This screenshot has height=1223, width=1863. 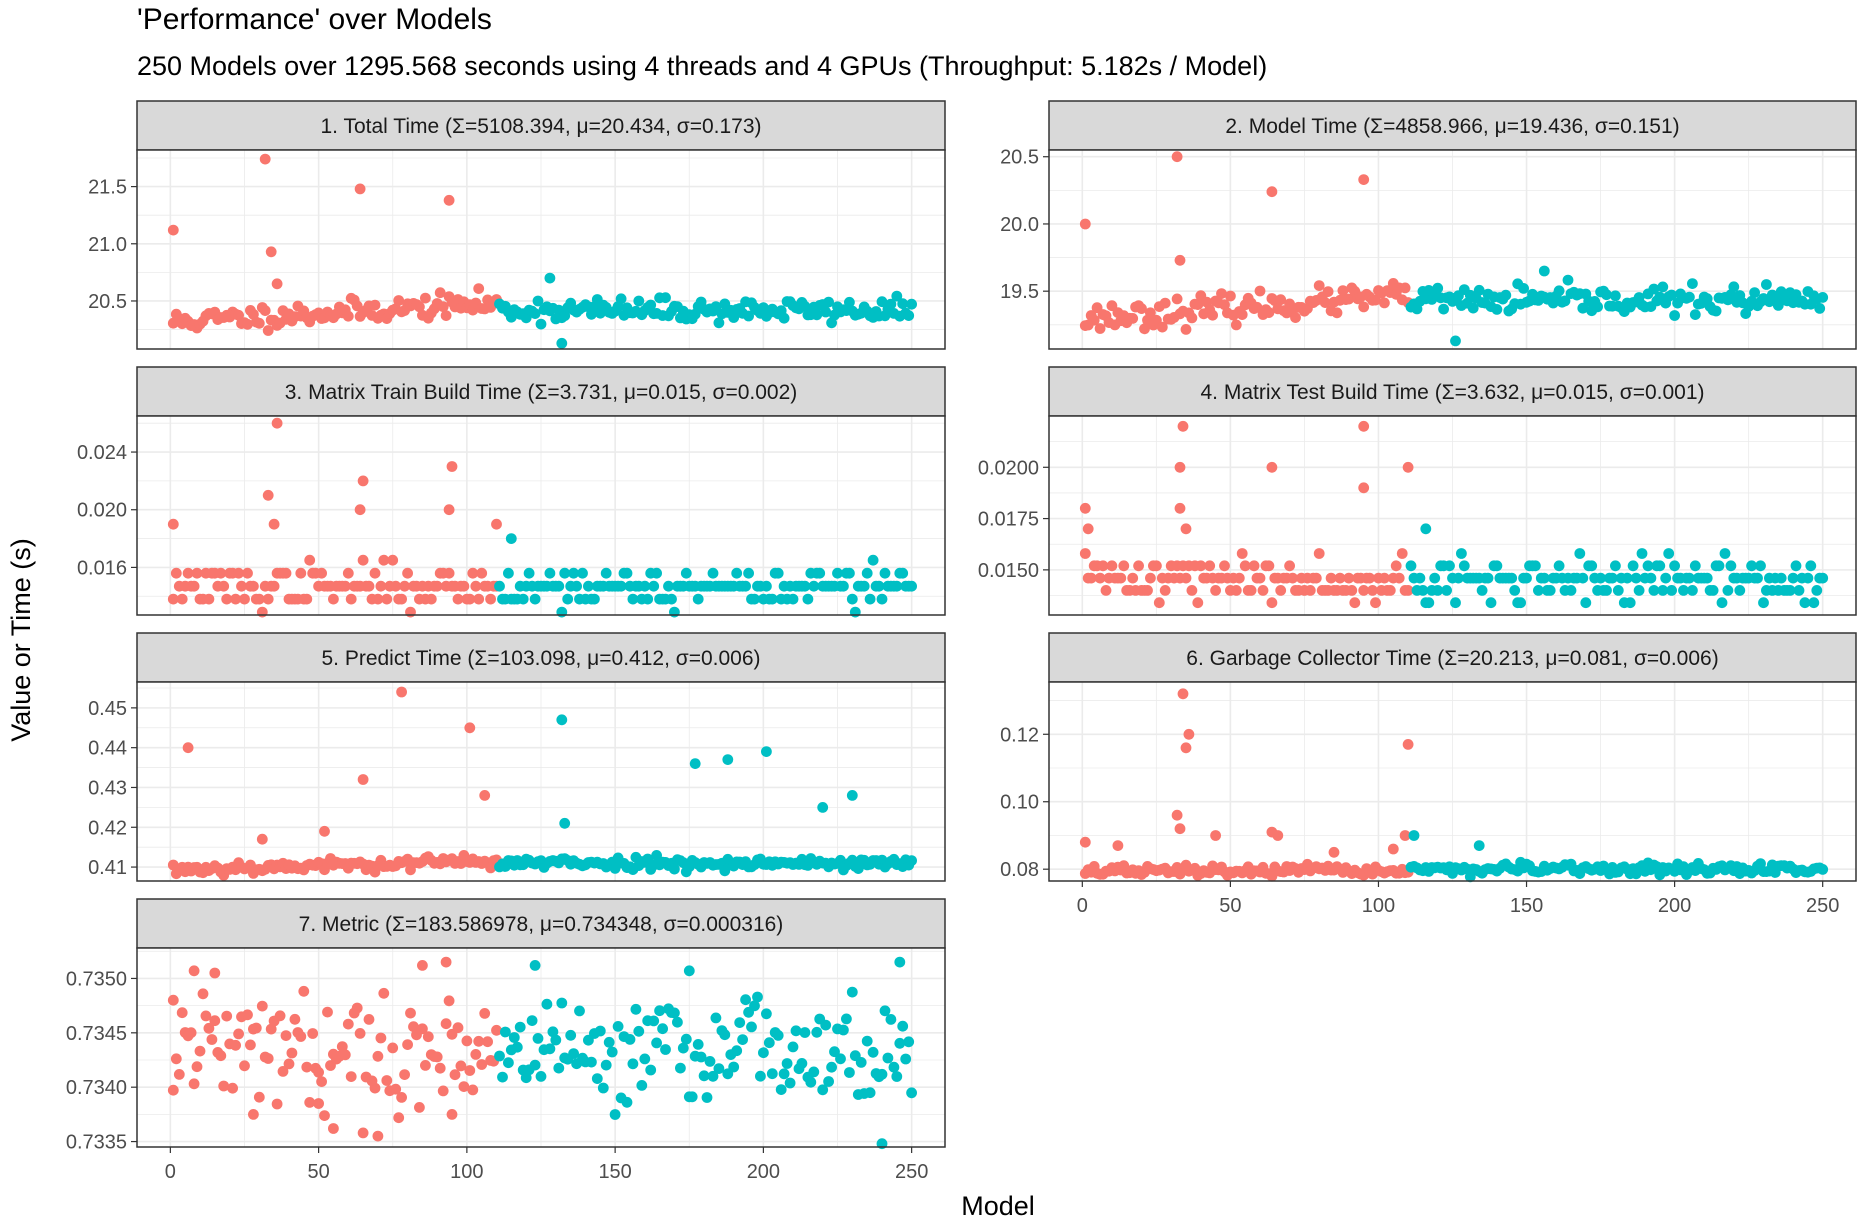 I want to click on y-tick-label: 0.08, so click(x=1019, y=870).